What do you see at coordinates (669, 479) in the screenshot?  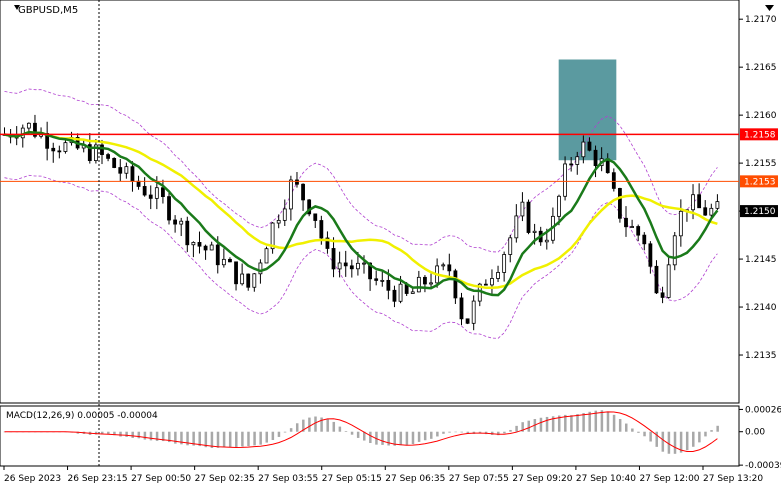 I see `time-tick-label: 27 Sep 12:00` at bounding box center [669, 479].